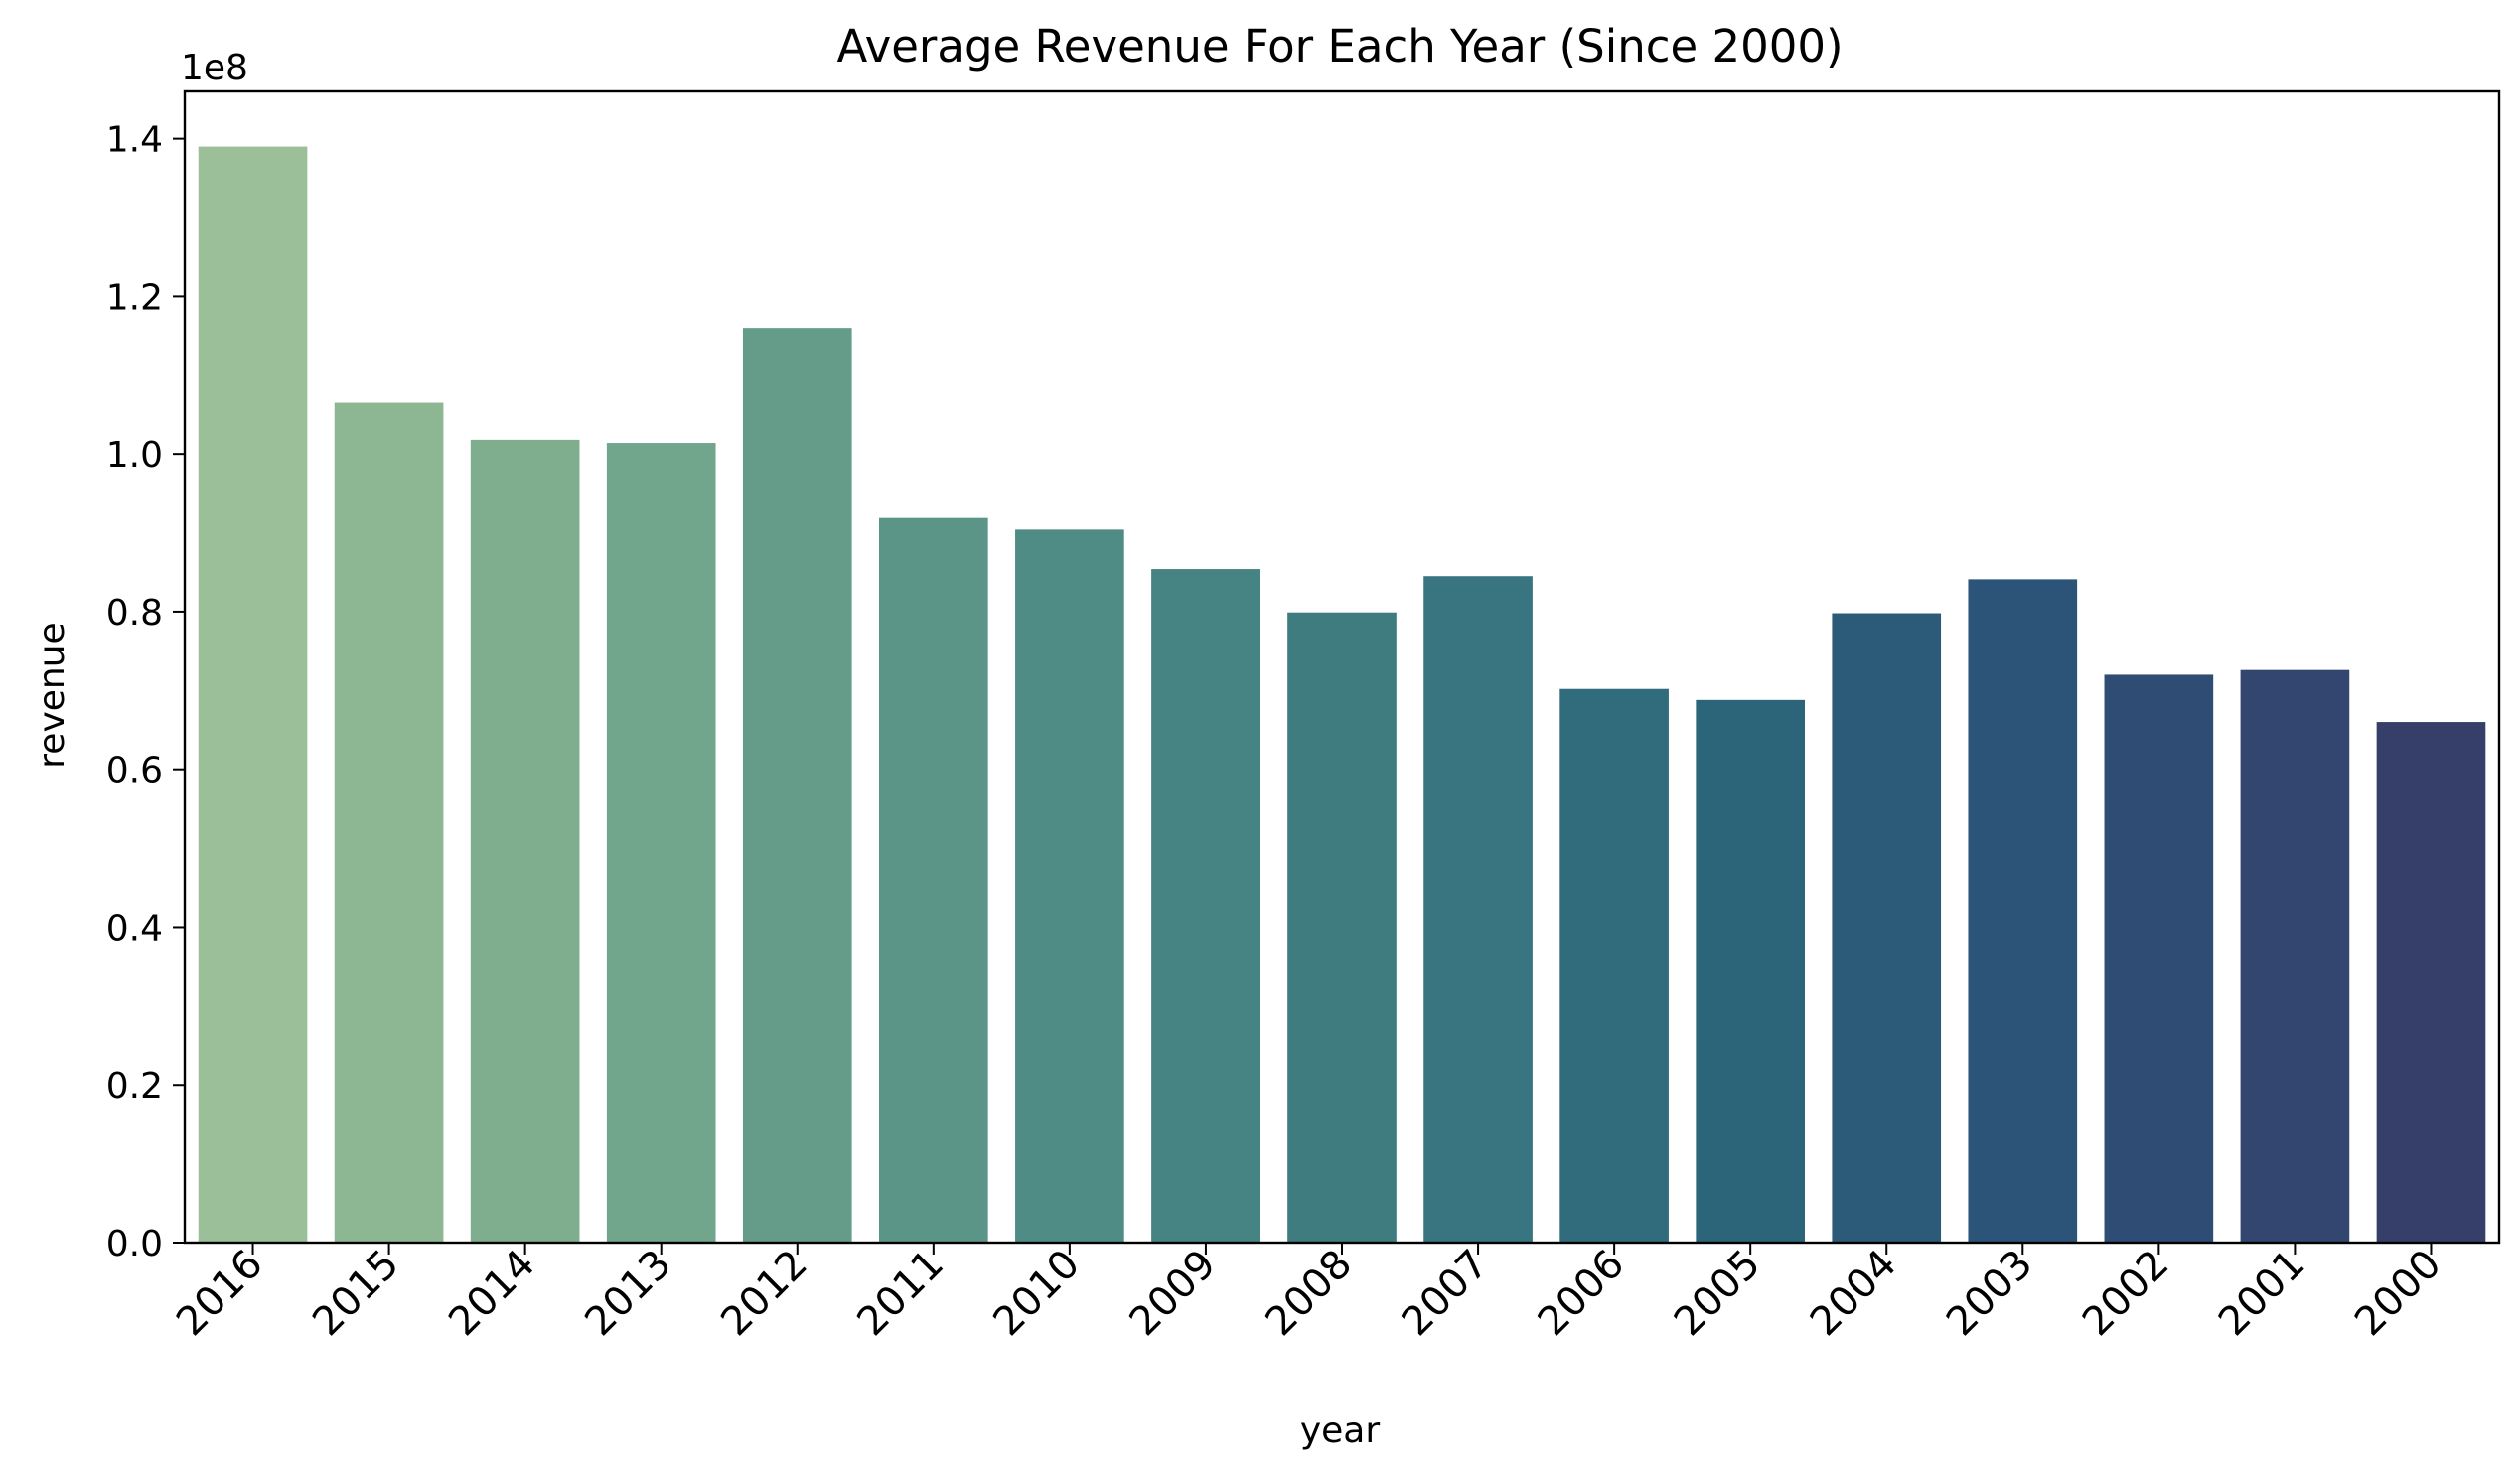  What do you see at coordinates (134, 771) in the screenshot?
I see `y-tick-label: 0.6` at bounding box center [134, 771].